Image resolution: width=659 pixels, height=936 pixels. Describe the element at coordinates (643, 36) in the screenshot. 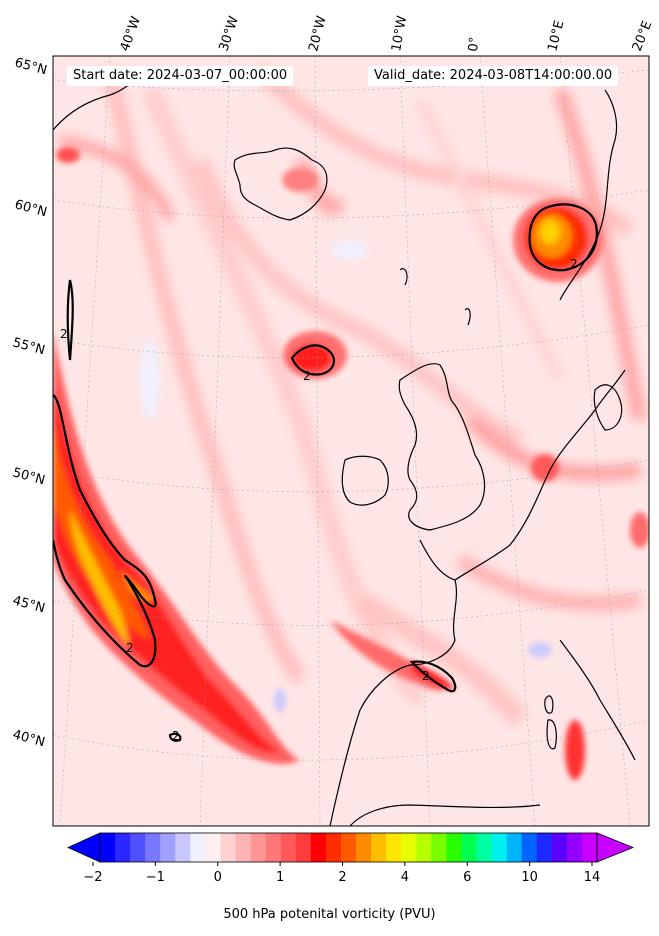

I see `lon-label: 20°E` at that location.